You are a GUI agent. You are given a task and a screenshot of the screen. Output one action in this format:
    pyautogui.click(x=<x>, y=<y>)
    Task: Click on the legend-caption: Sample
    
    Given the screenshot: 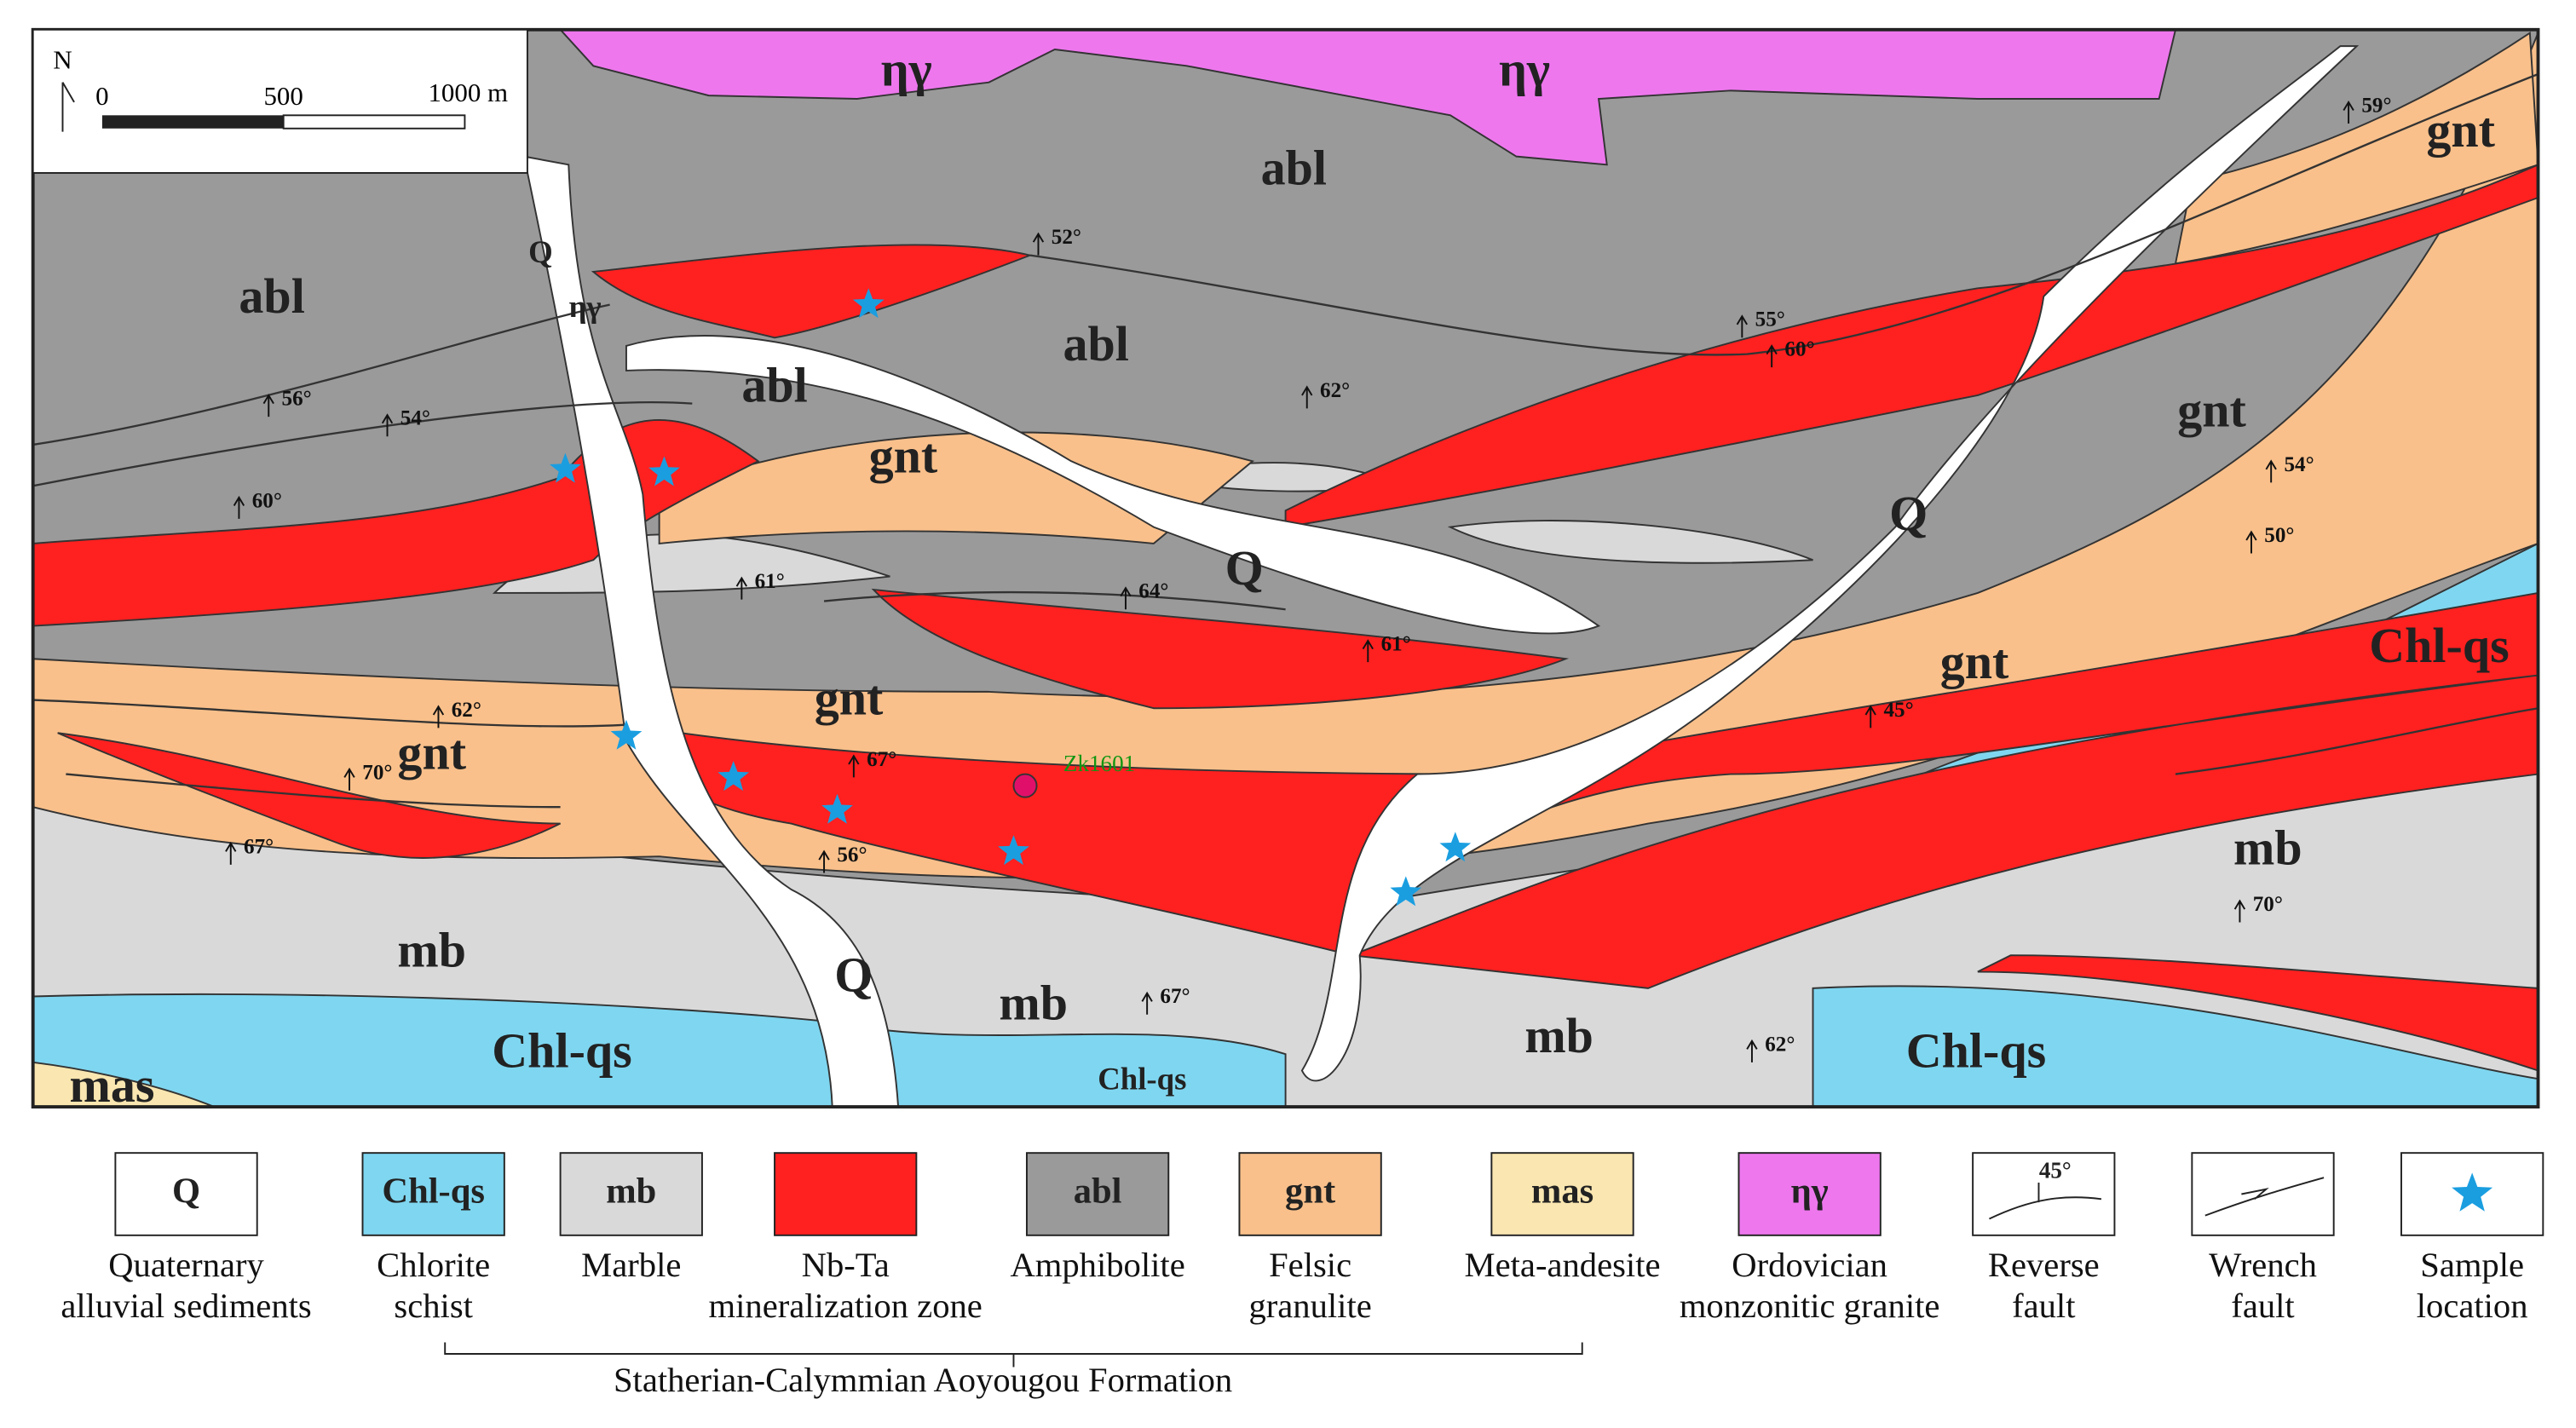 What is the action you would take?
    pyautogui.click(x=2472, y=1265)
    